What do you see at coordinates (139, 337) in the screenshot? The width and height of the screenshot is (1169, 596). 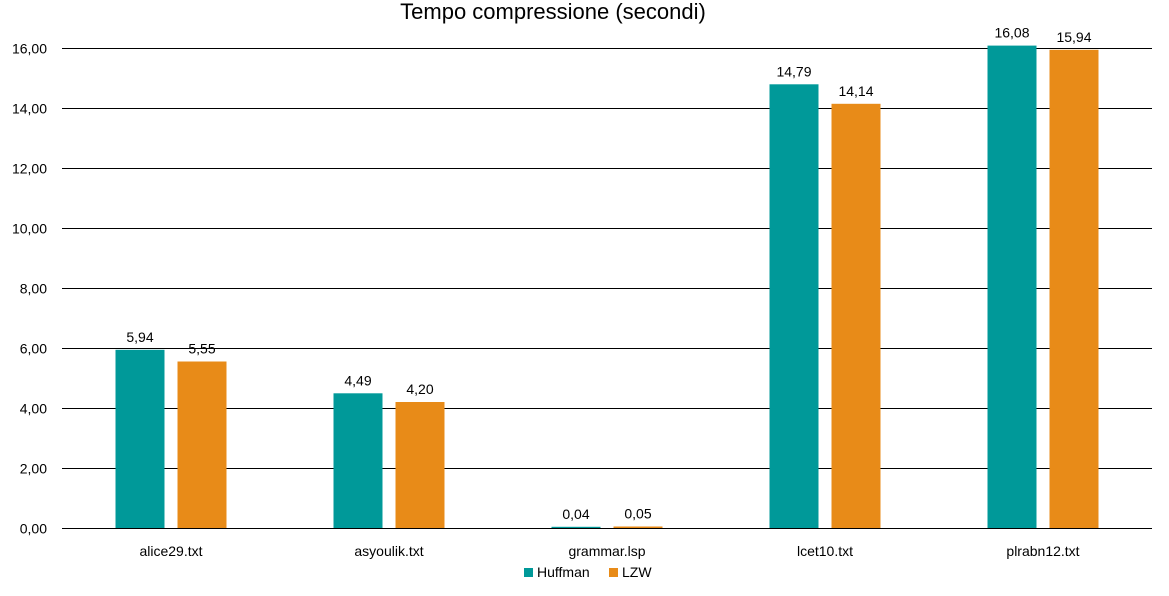 I see `data-label: 5,94` at bounding box center [139, 337].